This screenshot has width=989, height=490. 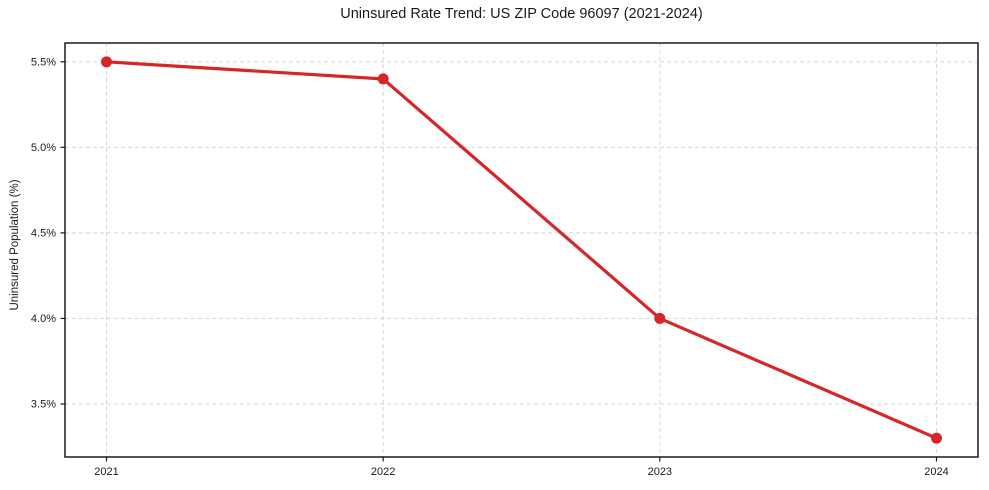 What do you see at coordinates (43, 148) in the screenshot?
I see `y-tick-label: 5.0%` at bounding box center [43, 148].